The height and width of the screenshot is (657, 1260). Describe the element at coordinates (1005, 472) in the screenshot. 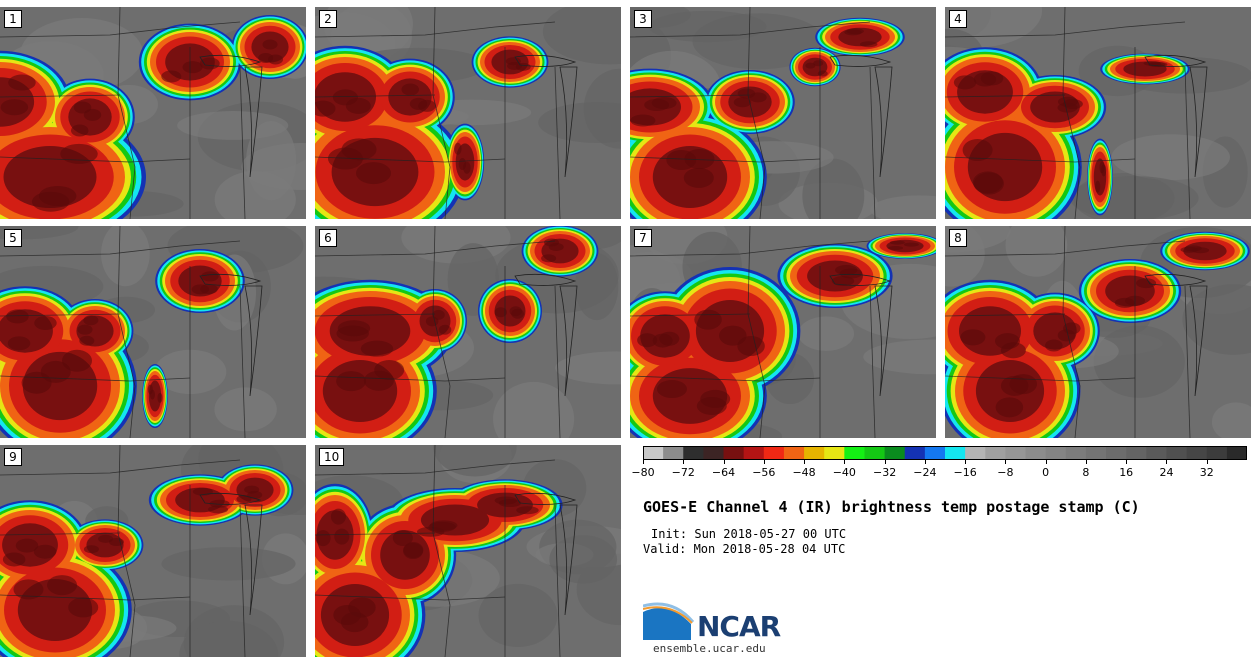

I see `colorbar-tick-label: −8` at that location.